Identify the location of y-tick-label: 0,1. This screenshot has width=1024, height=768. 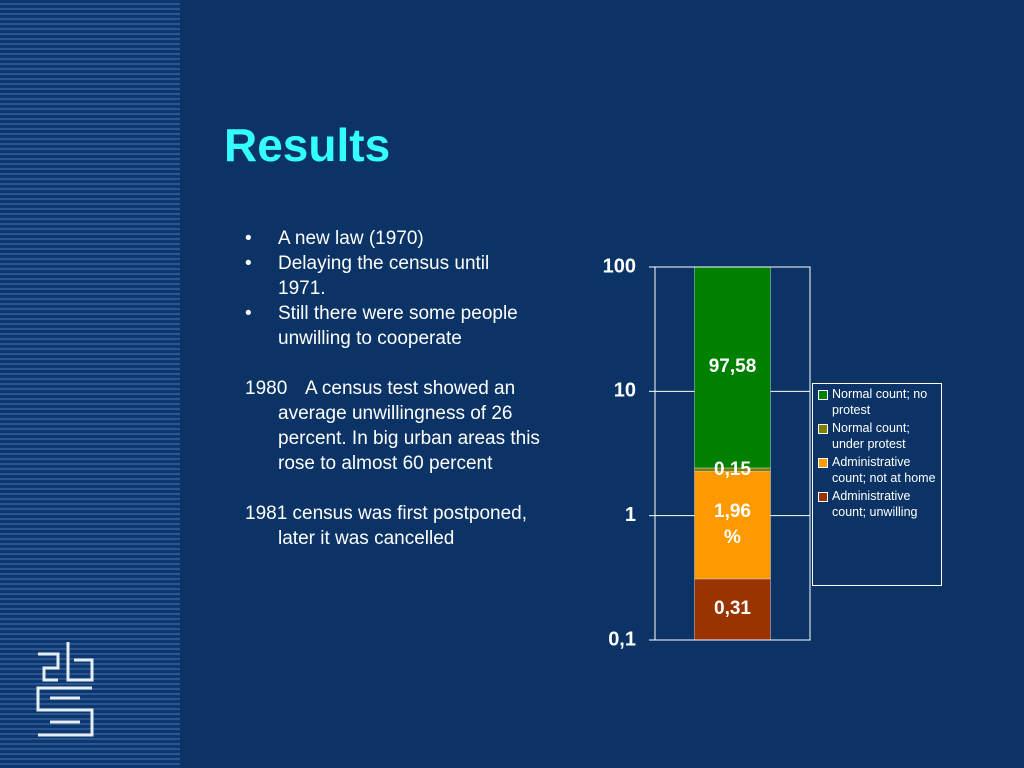
(622, 639).